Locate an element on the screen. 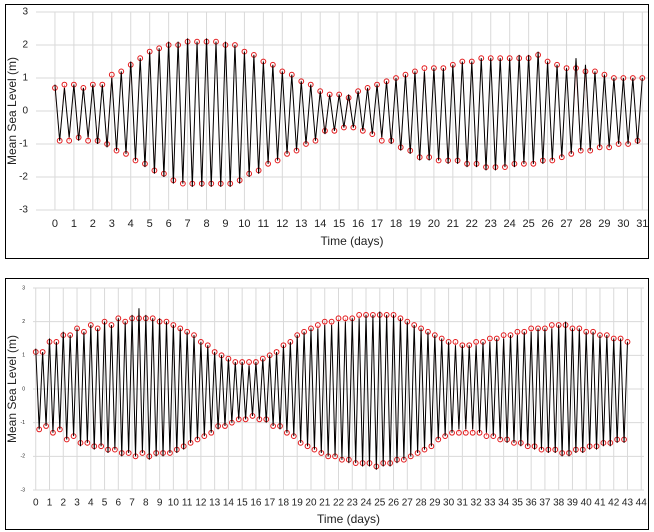  x-tick-label: 24 is located at coordinates (510, 224).